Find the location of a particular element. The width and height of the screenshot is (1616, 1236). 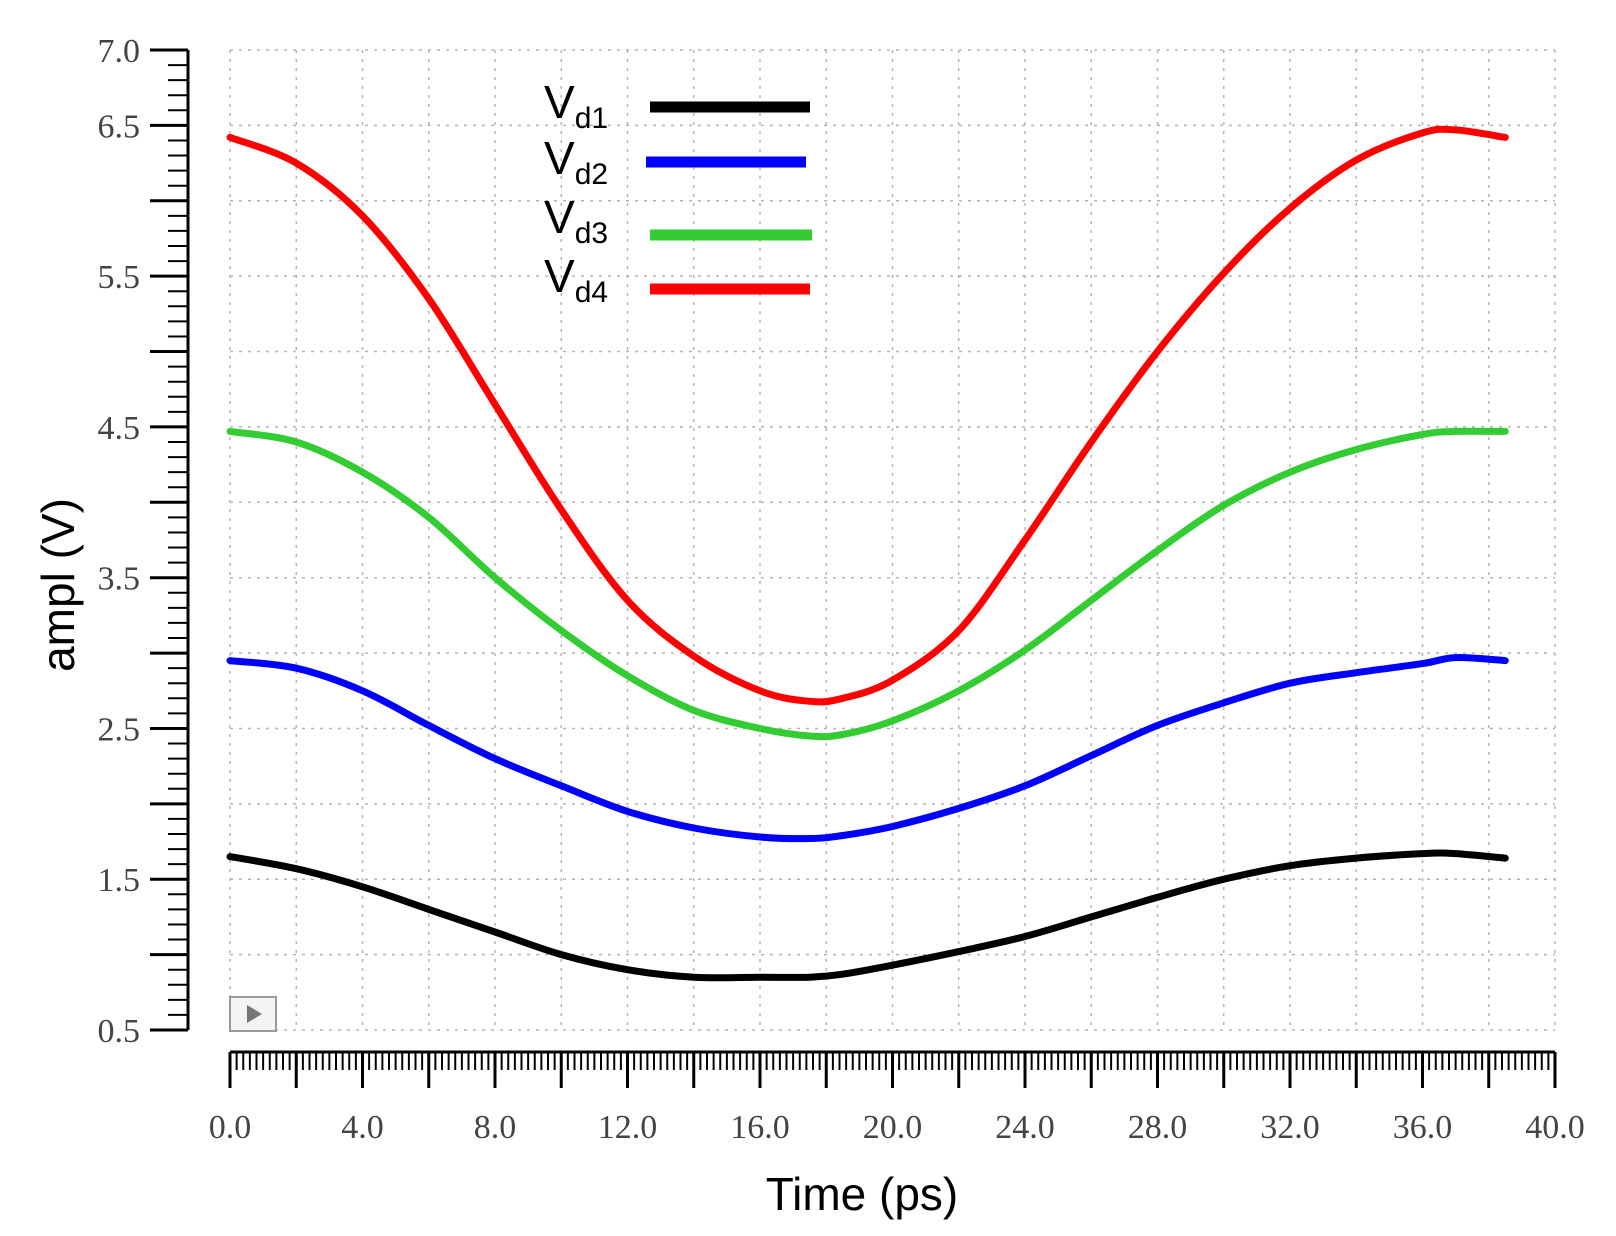

legend-entry-vd3: Vd3 is located at coordinates (678, 220).